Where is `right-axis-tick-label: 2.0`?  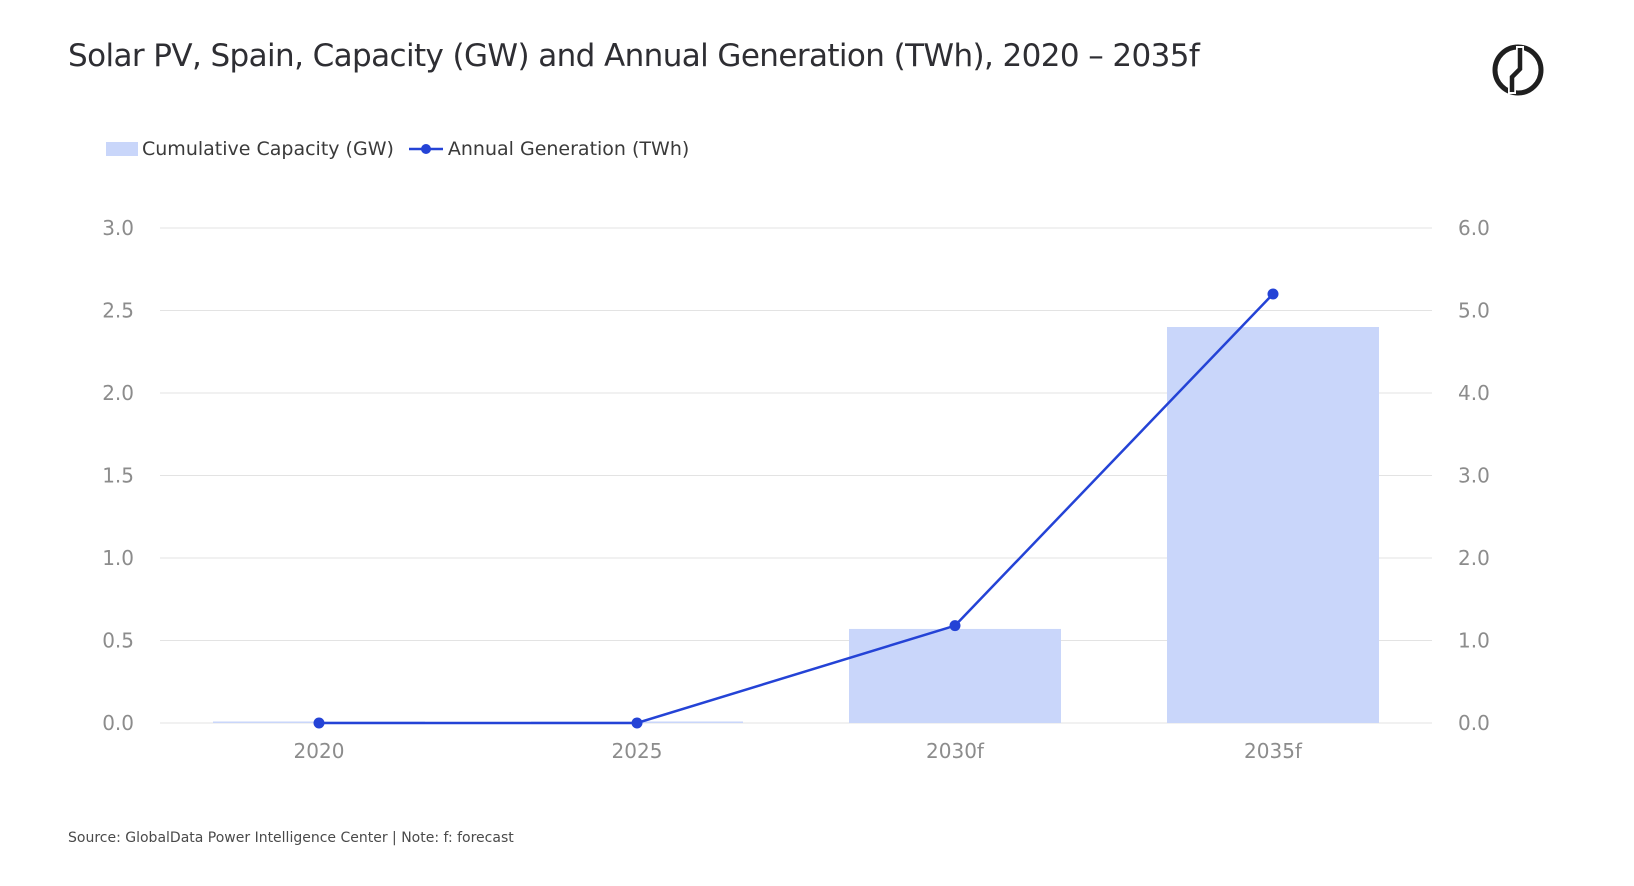
right-axis-tick-label: 2.0 is located at coordinates (1474, 558).